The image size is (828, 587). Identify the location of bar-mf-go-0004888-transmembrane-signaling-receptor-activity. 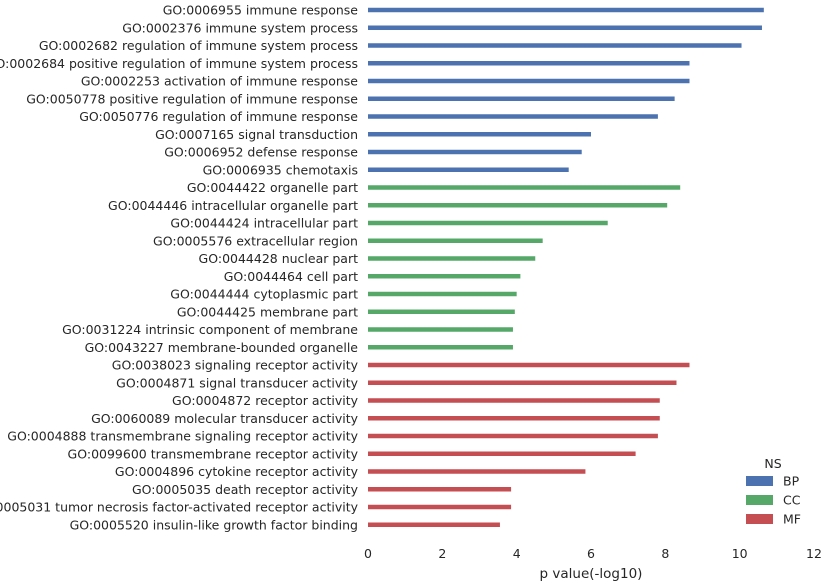
(513, 436).